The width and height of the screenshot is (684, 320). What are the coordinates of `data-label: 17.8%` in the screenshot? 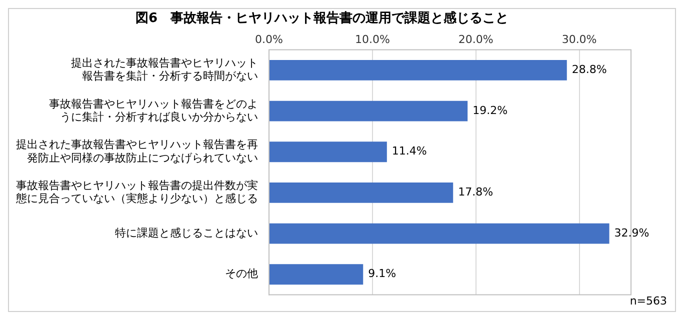 It's located at (476, 192).